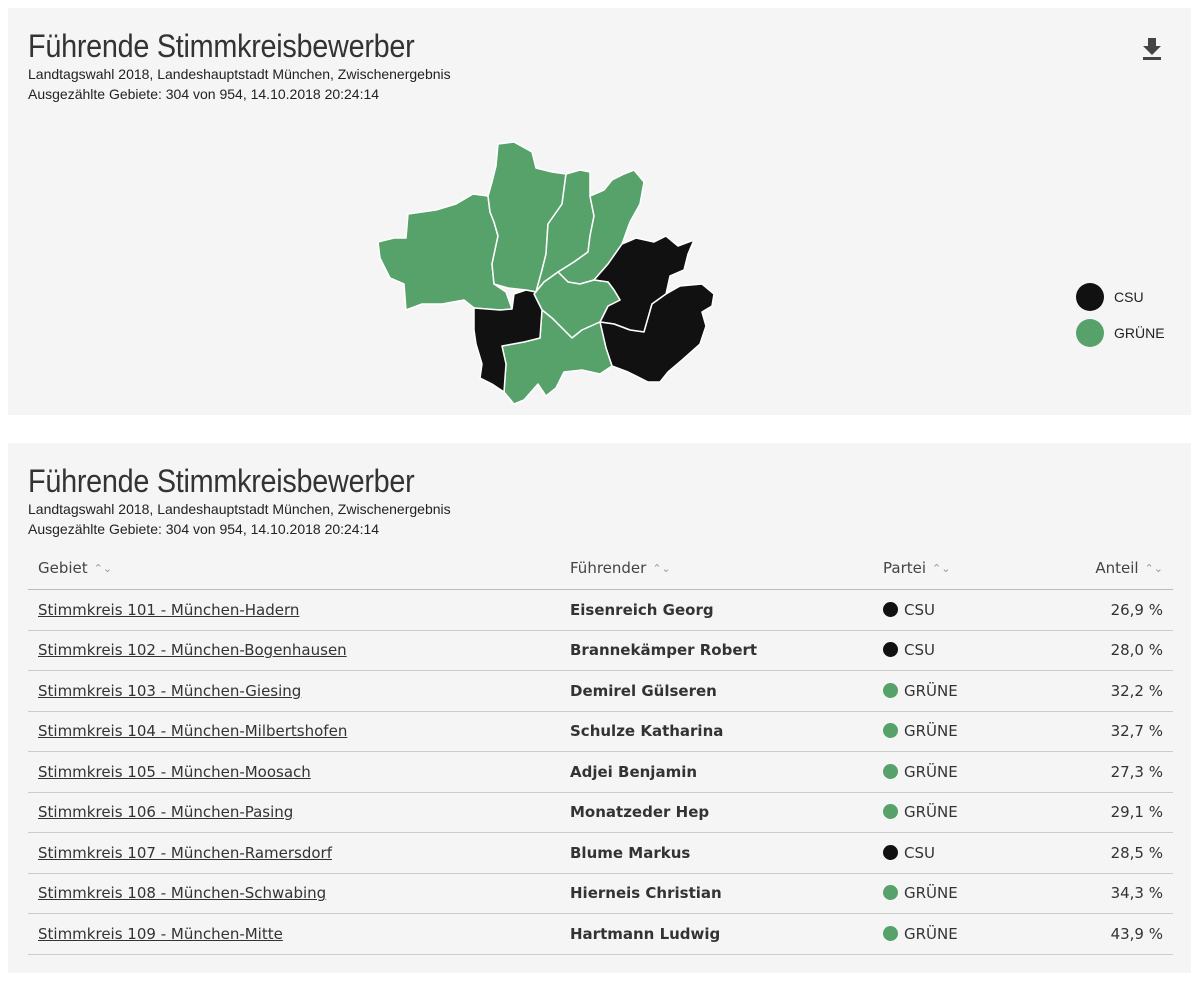  What do you see at coordinates (1103, 812) in the screenshot?
I see `cell-anteil: 29,1 %` at bounding box center [1103, 812].